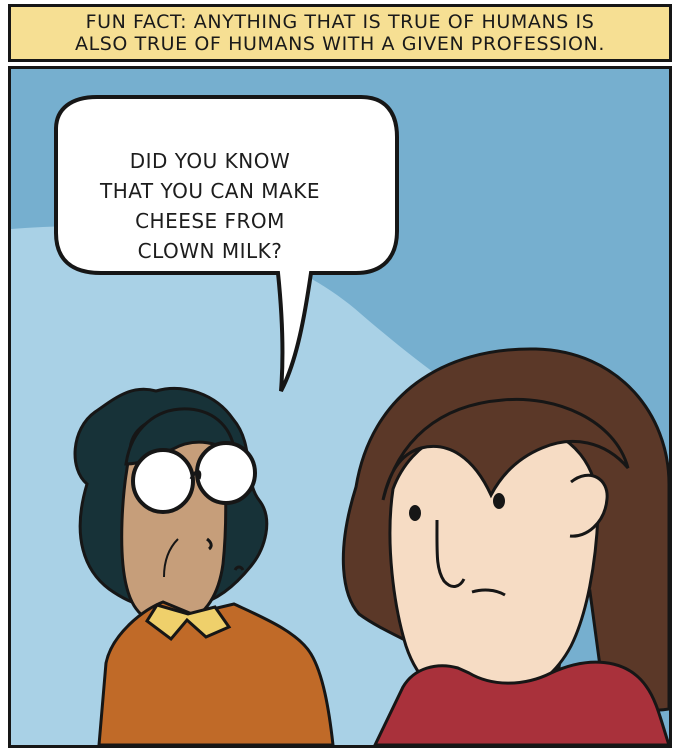  Describe the element at coordinates (209, 544) in the screenshot. I see `left-character-nose` at that location.